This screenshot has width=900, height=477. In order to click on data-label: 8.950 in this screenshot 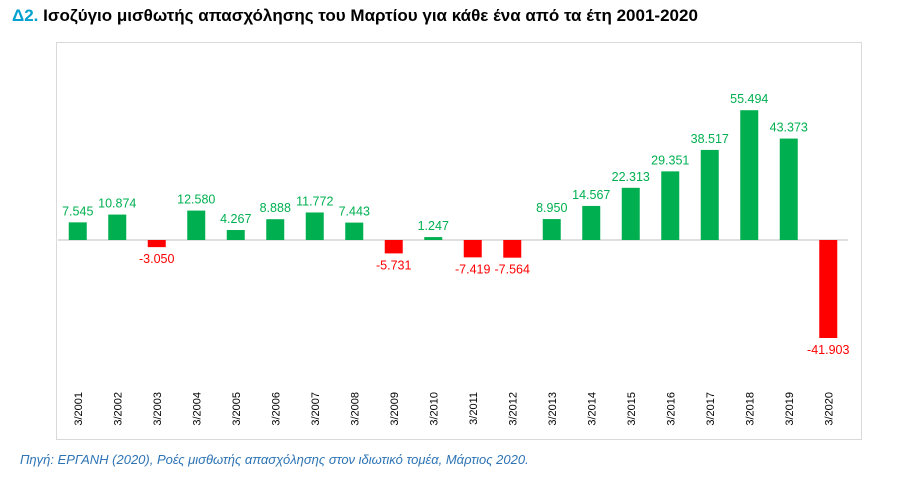, I will do `click(551, 208)`.